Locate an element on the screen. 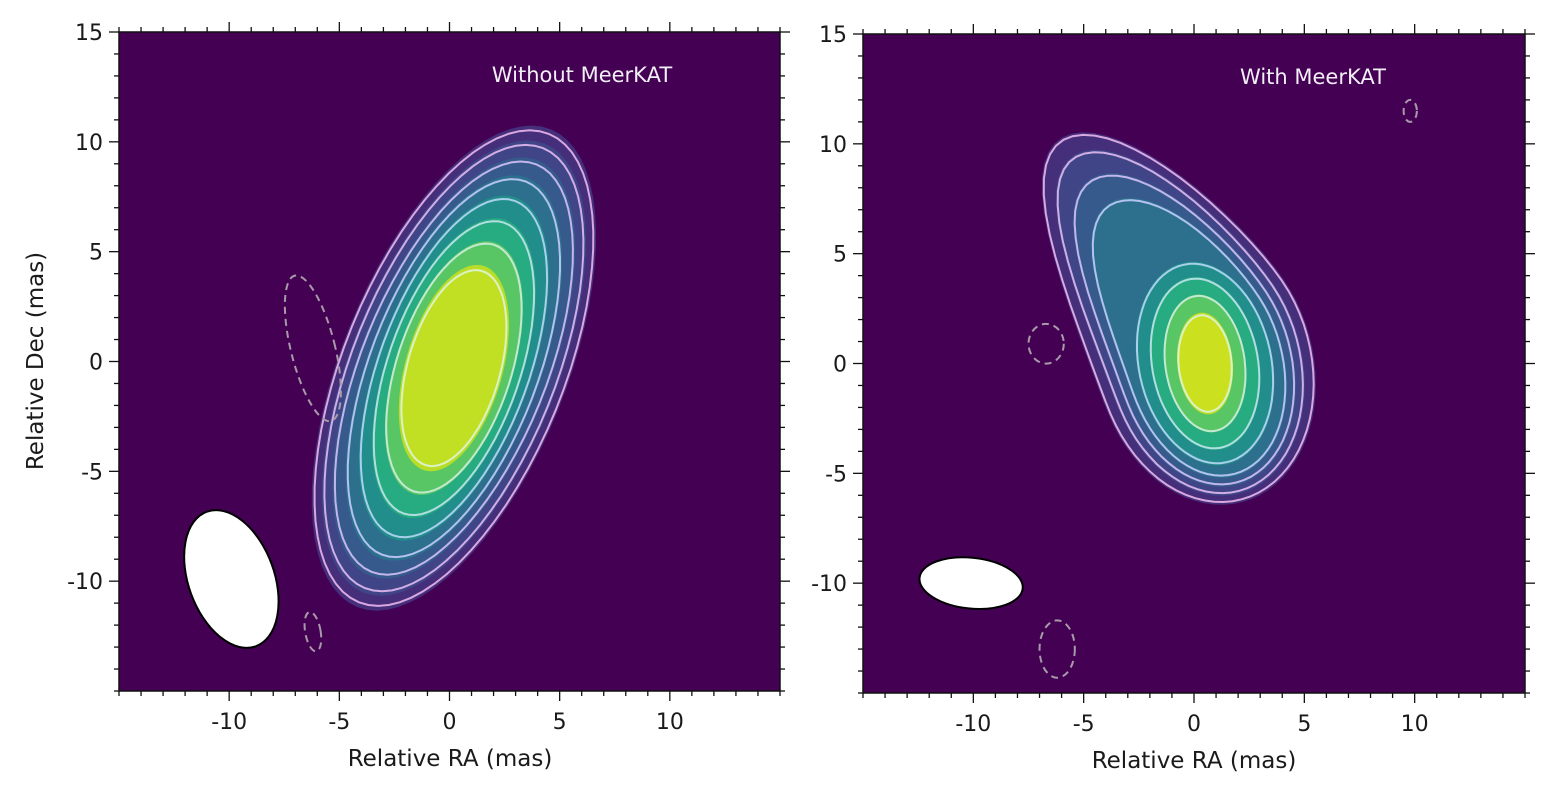 The image size is (1561, 793). negative-contour-layer is located at coordinates (312, 463).